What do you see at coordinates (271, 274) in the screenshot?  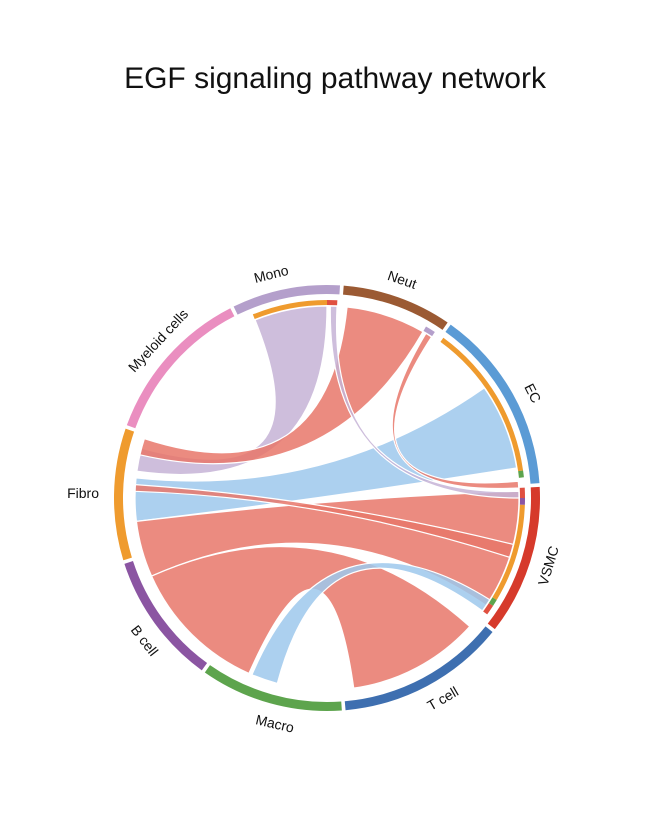 I see `label-mono: Mono` at bounding box center [271, 274].